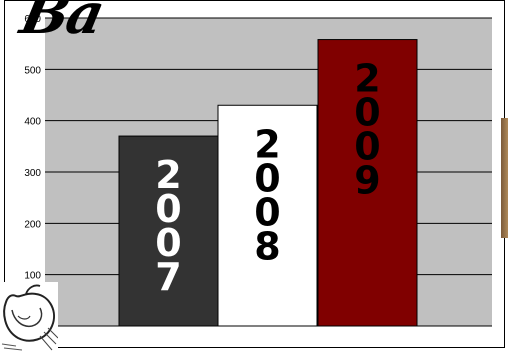 The width and height of the screenshot is (508, 352). What do you see at coordinates (32, 276) in the screenshot?
I see `y-tick-label: 100` at bounding box center [32, 276].